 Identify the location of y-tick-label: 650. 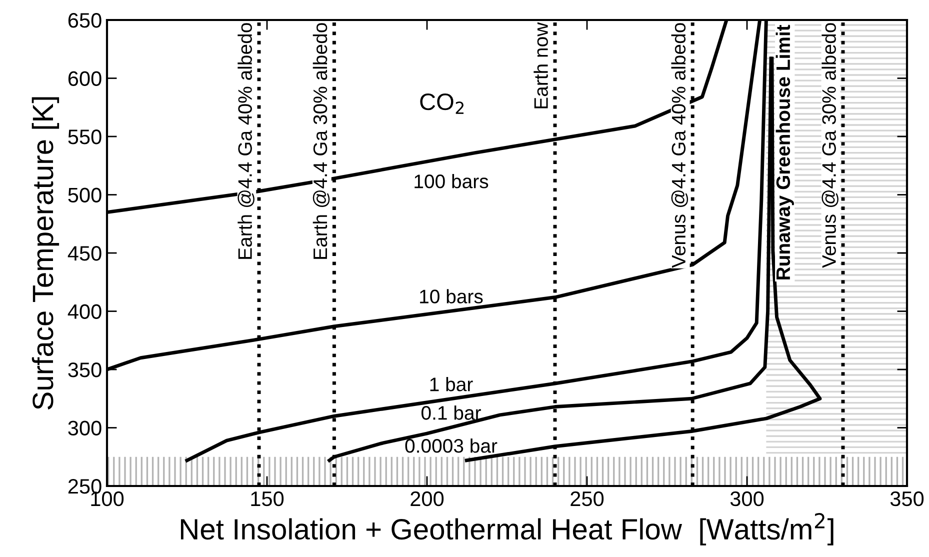
(85, 20).